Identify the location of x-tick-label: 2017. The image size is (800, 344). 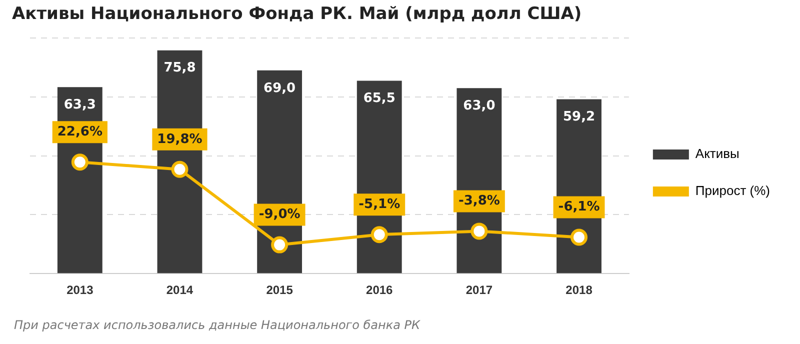
(479, 290).